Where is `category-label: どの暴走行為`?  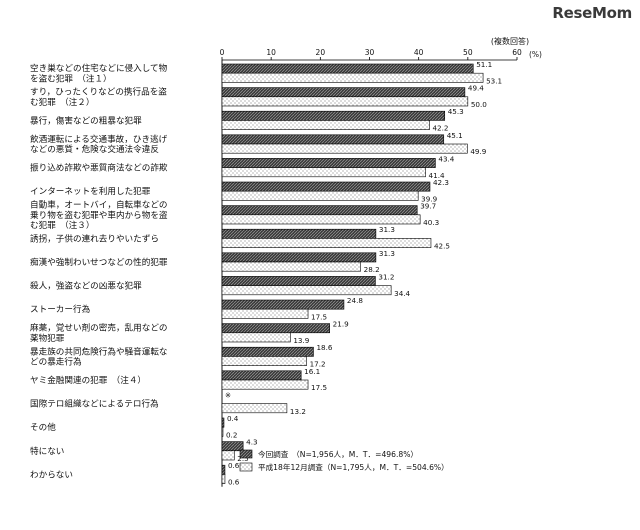 category-label: どの暴走行為 is located at coordinates (56, 362).